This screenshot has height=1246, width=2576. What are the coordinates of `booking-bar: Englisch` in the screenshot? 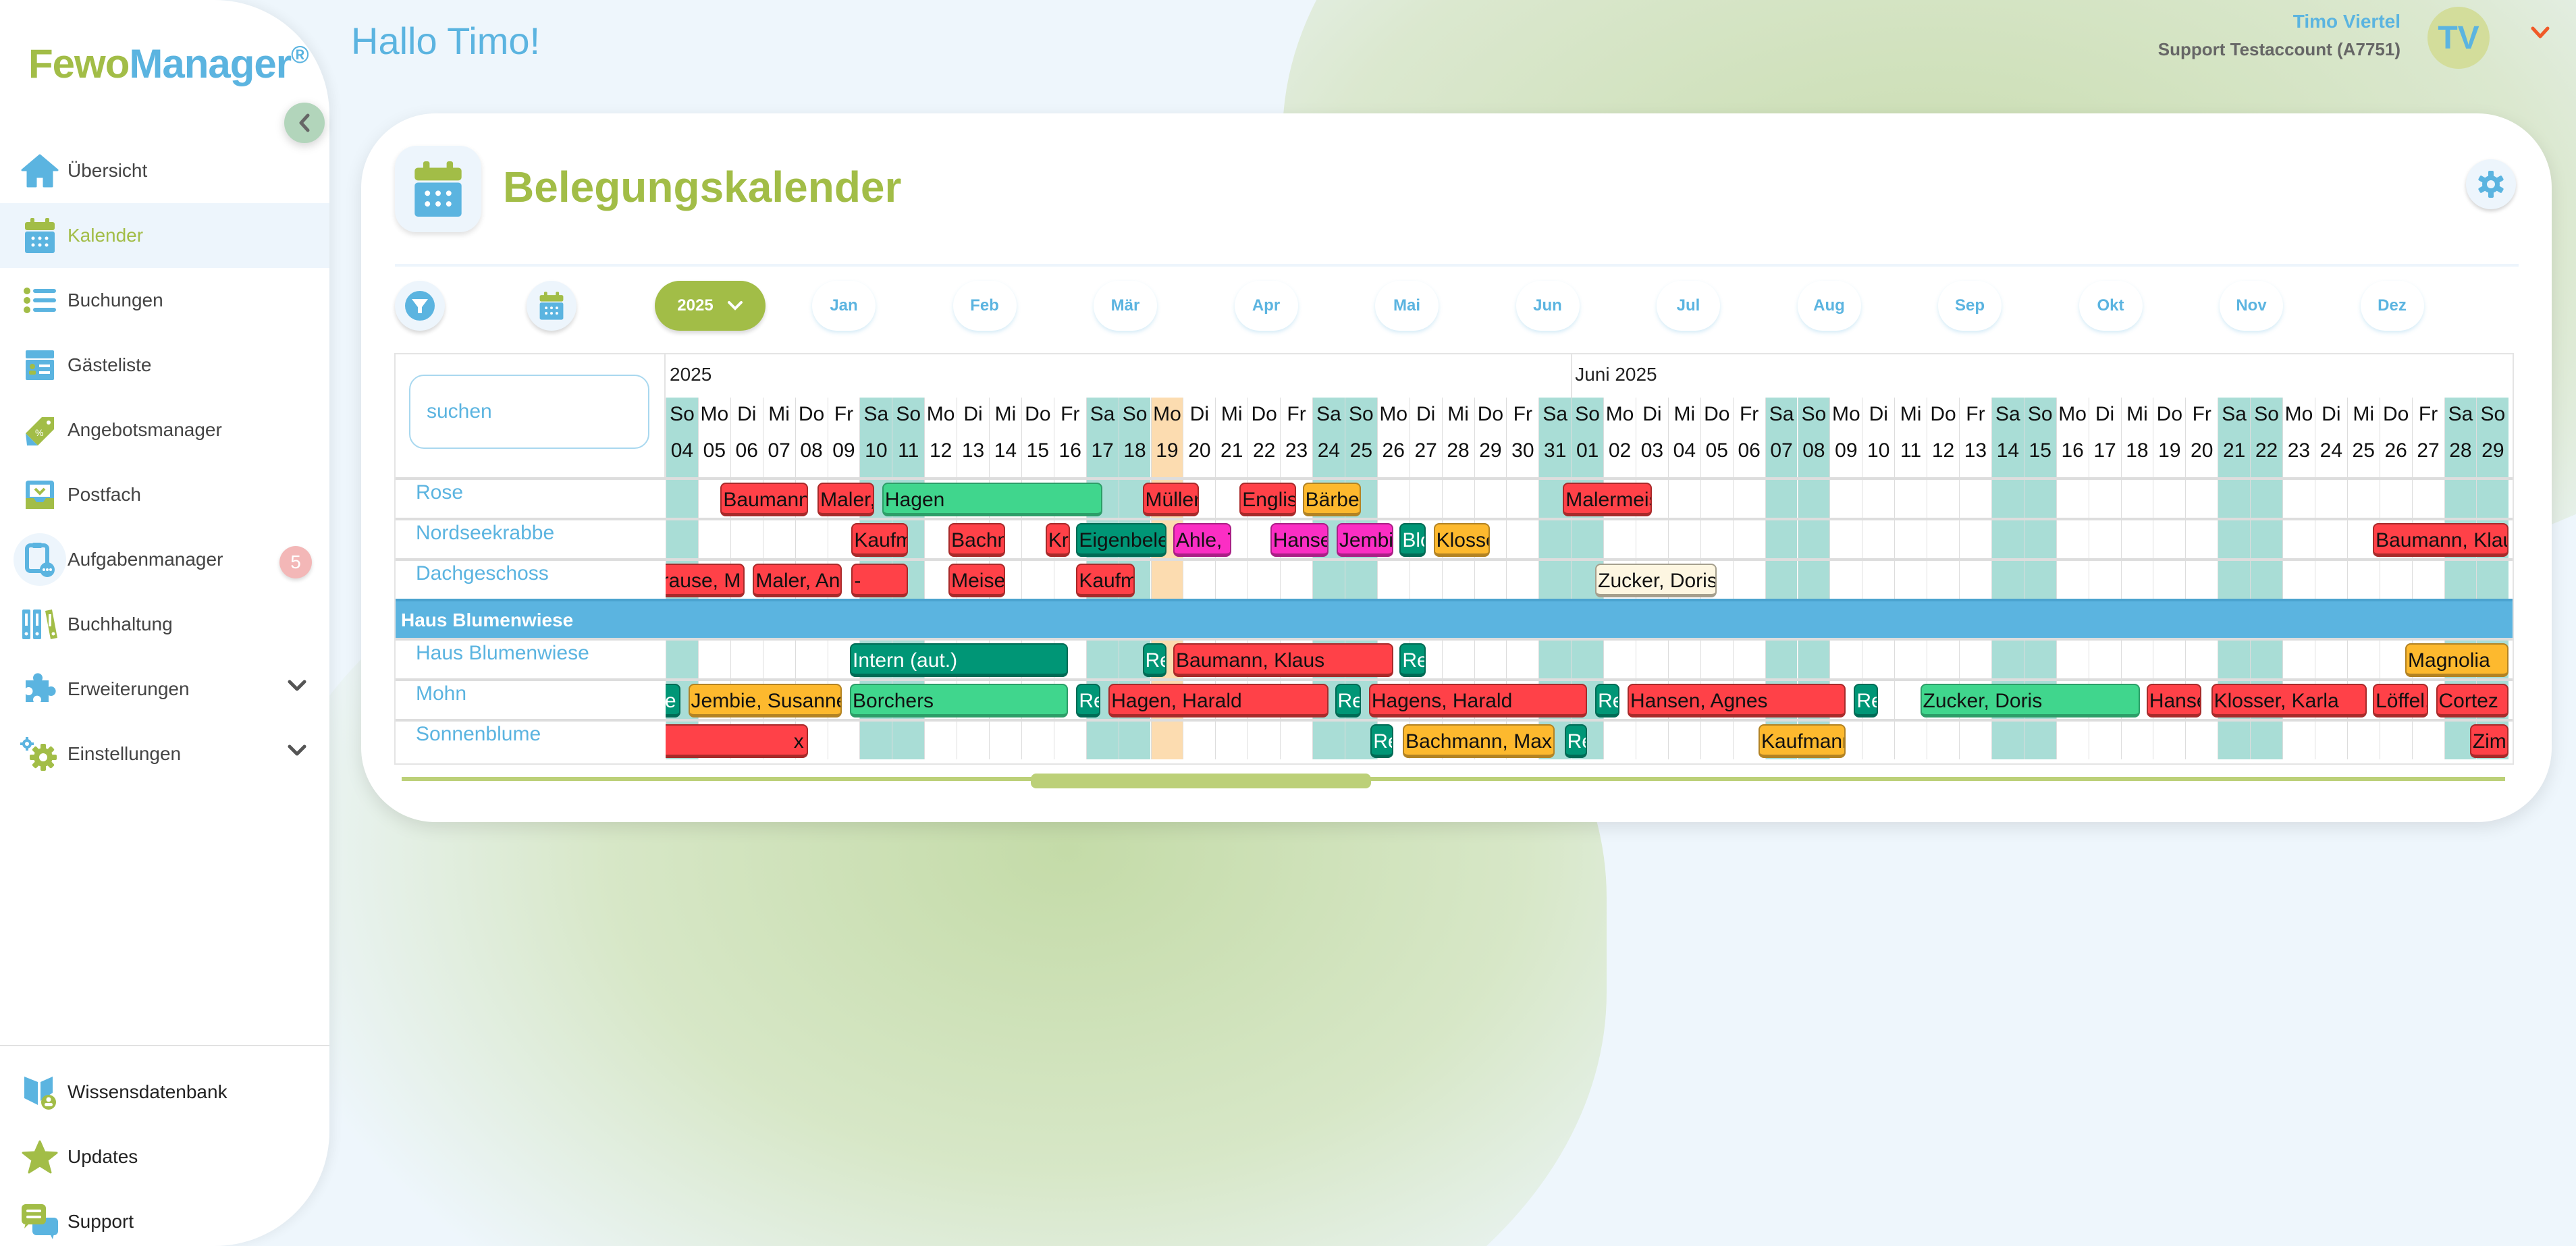 It's located at (1268, 499).